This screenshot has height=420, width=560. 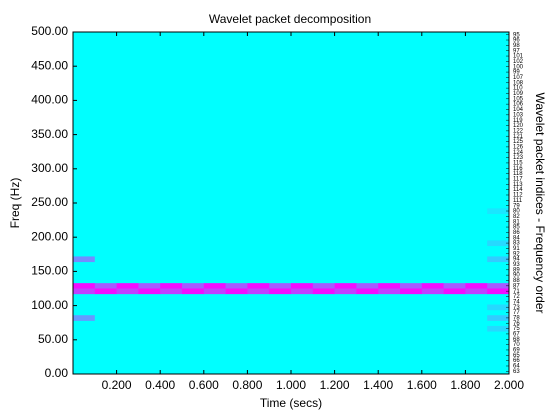 I want to click on y2-tick-label: 118, so click(x=518, y=174).